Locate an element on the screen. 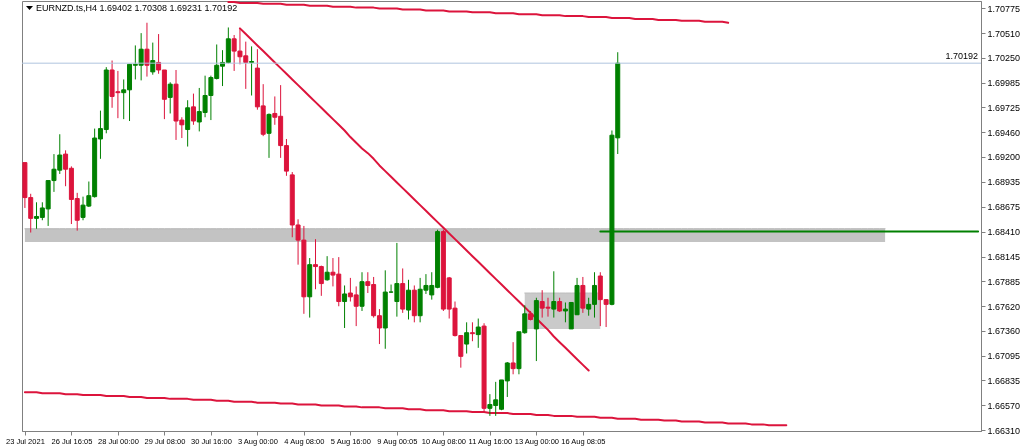 This screenshot has height=447, width=1024. y-tick-label: 1.69725 is located at coordinates (1004, 107).